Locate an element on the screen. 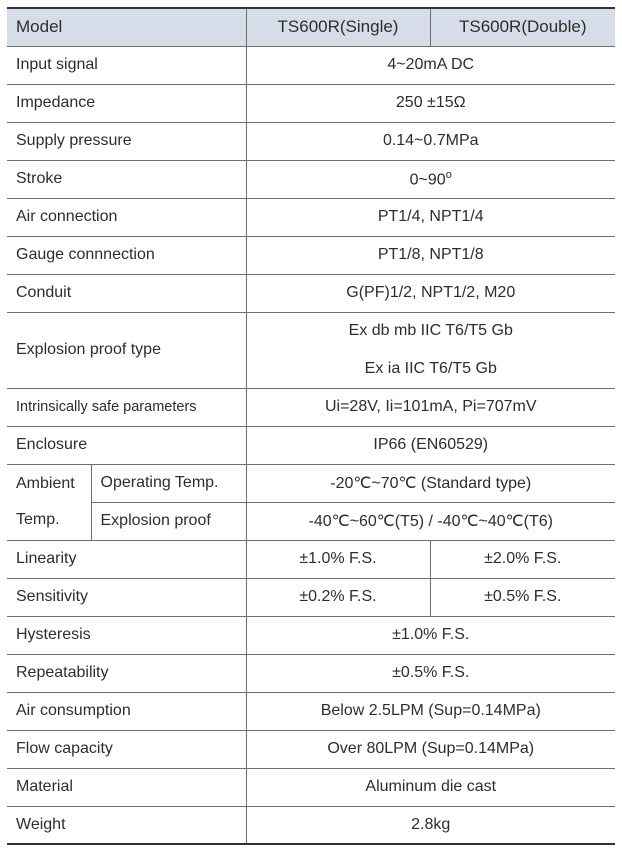  row-explosion-proof-2: Ex ia IIC T6/T5 Gb is located at coordinates (311, 369).